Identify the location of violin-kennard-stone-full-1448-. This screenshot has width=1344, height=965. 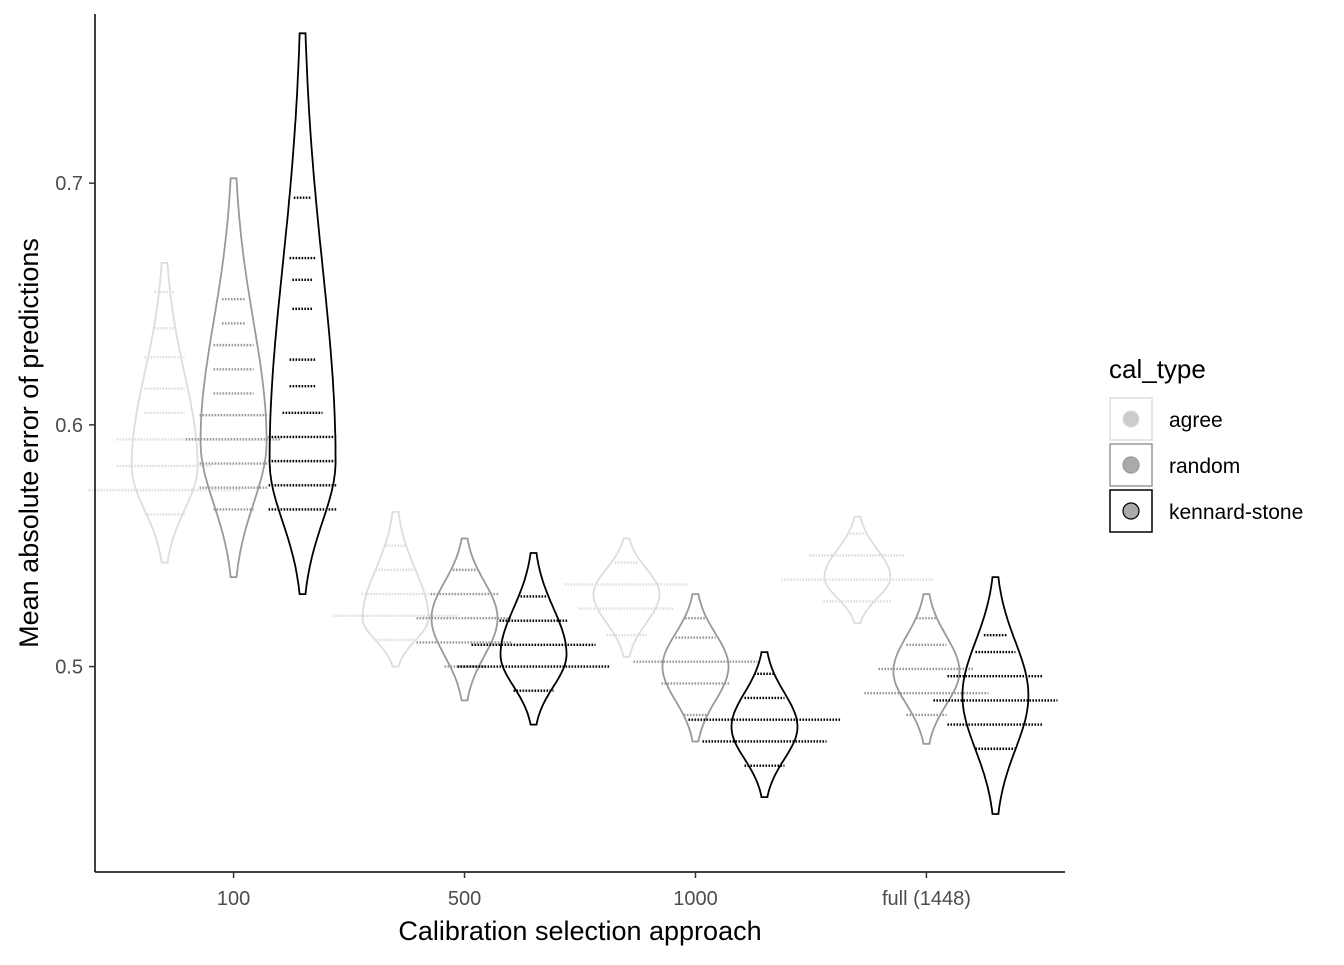
(995, 695).